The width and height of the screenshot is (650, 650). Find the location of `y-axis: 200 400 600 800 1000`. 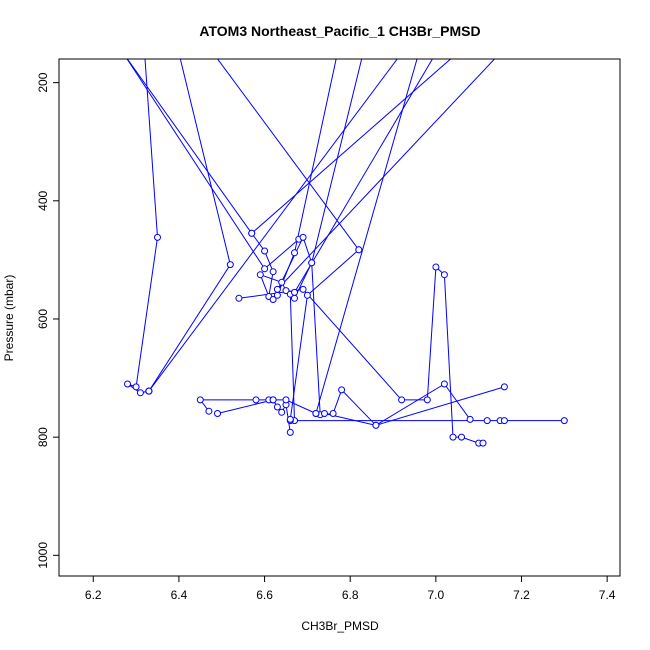

y-axis: 200 400 600 800 1000 is located at coordinates (47, 320).